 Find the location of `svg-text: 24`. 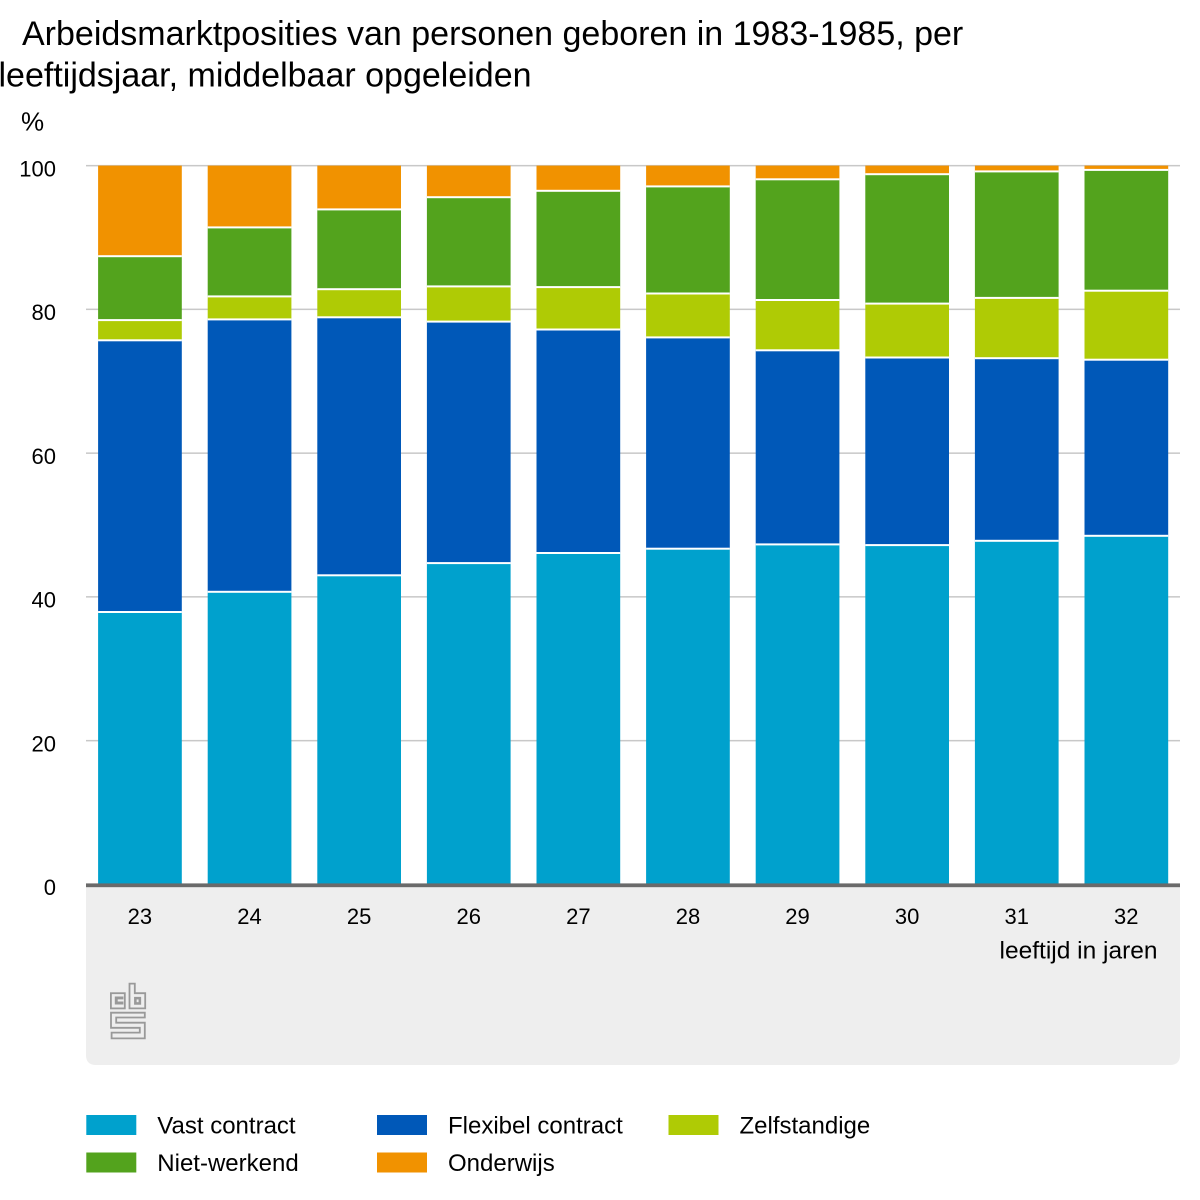

svg-text: 24 is located at coordinates (249, 916).